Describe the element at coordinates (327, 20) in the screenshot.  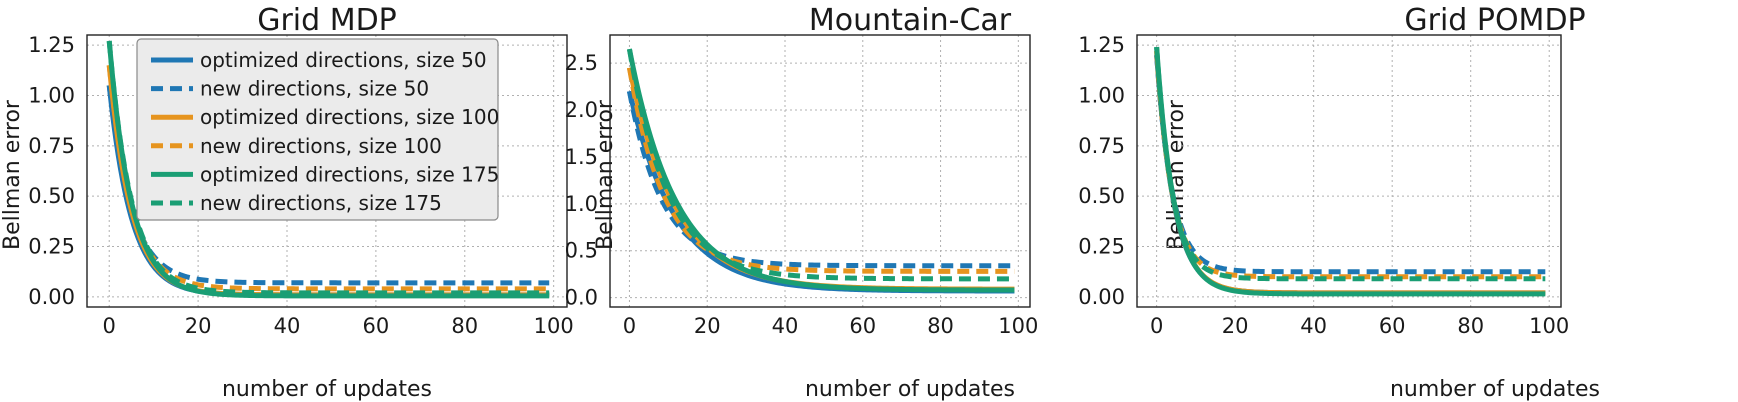
I see `panel-title: Grid MDP` at that location.